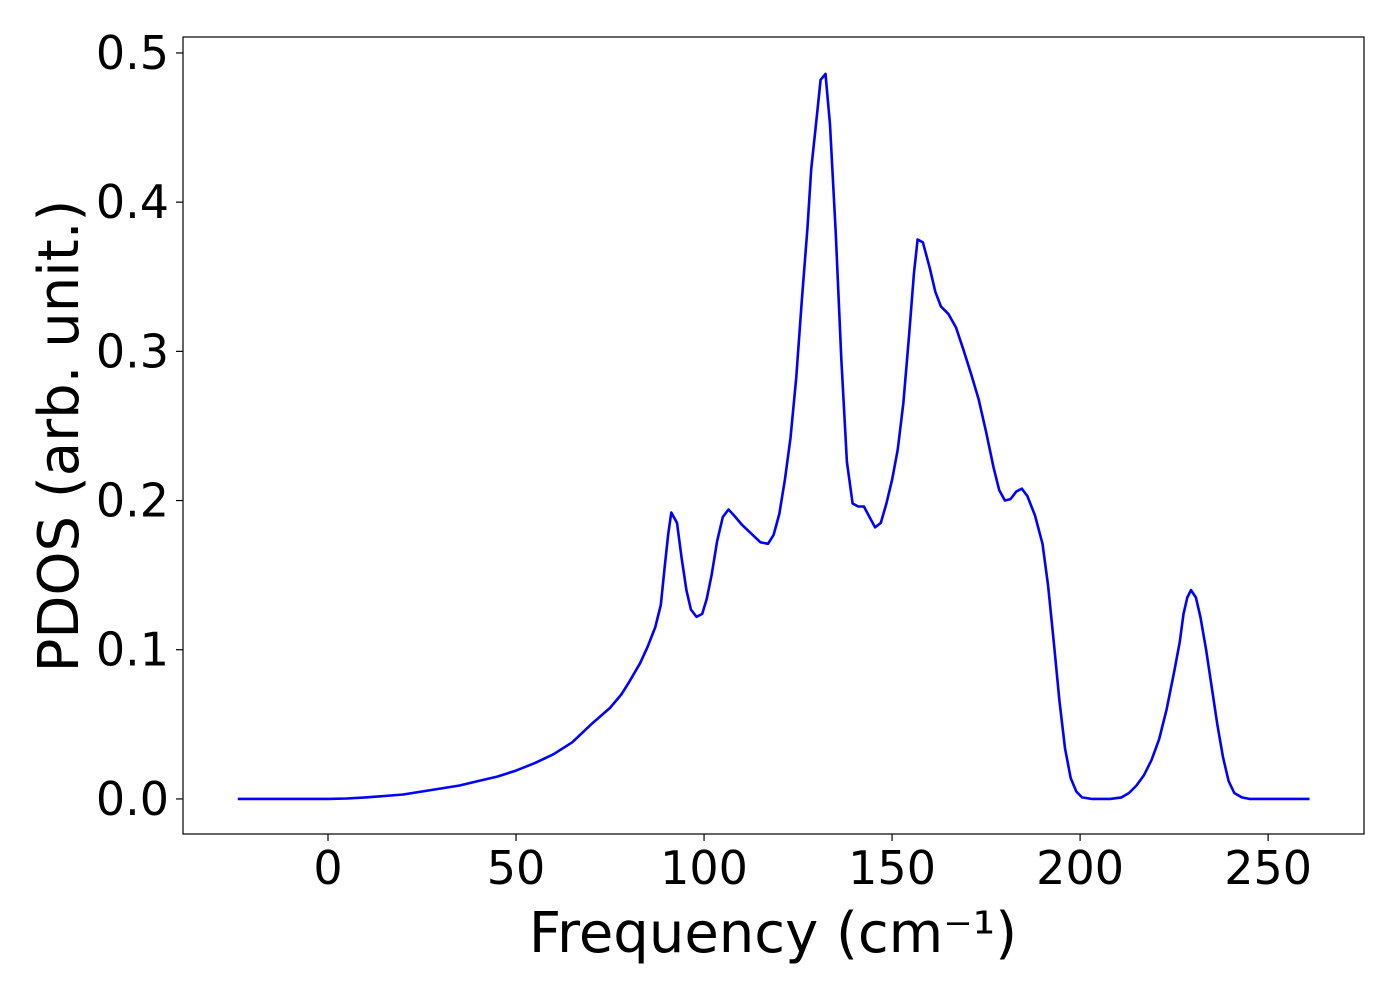  What do you see at coordinates (132, 351) in the screenshot?
I see `y-tick-label: 0.3` at bounding box center [132, 351].